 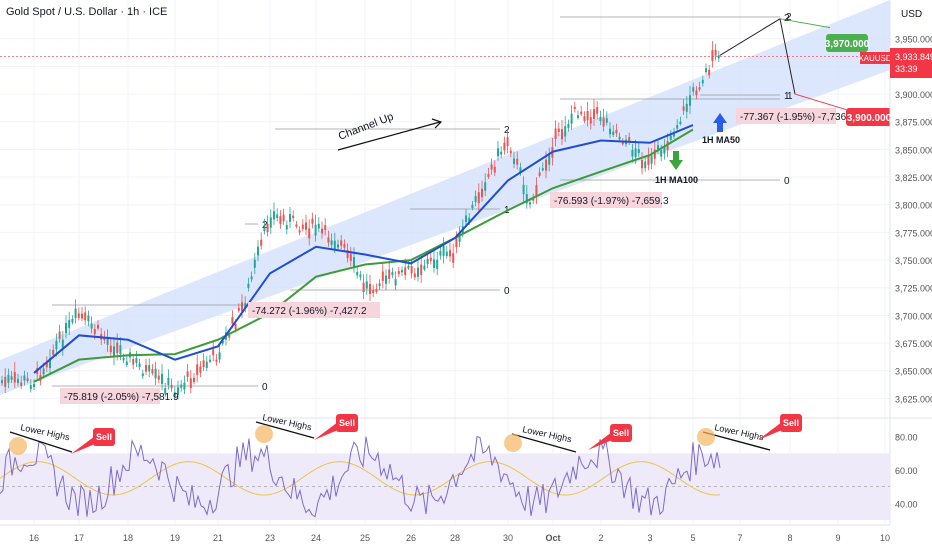 What do you see at coordinates (508, 538) in the screenshot?
I see `time-tick-label: 30` at bounding box center [508, 538].